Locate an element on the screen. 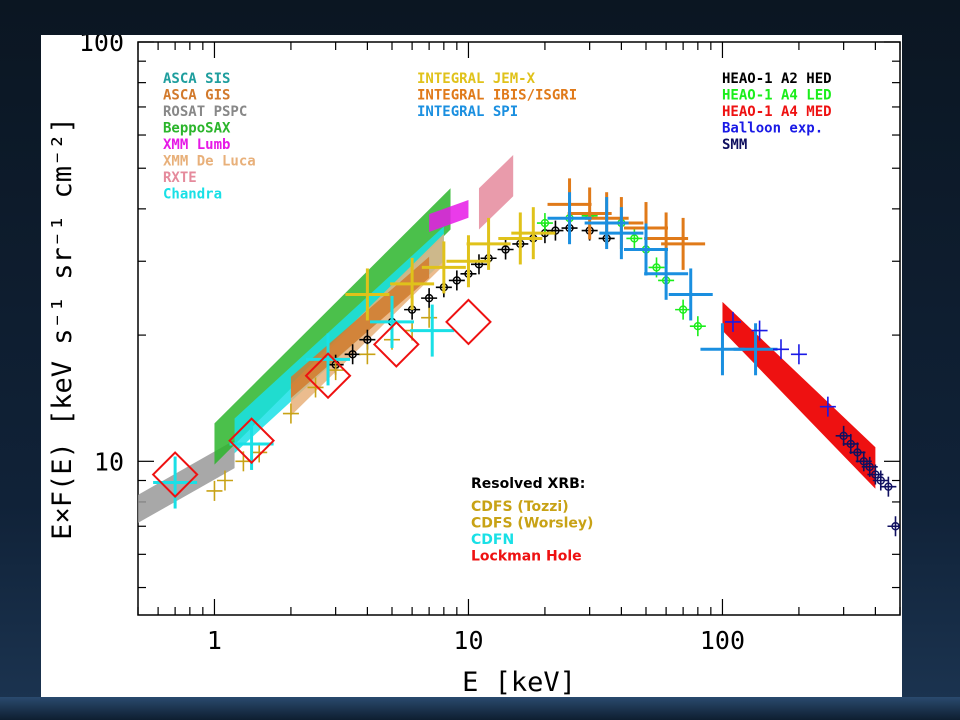 The width and height of the screenshot is (960, 720). legend-left-entry-2: ROSAT PSPC is located at coordinates (205, 112).